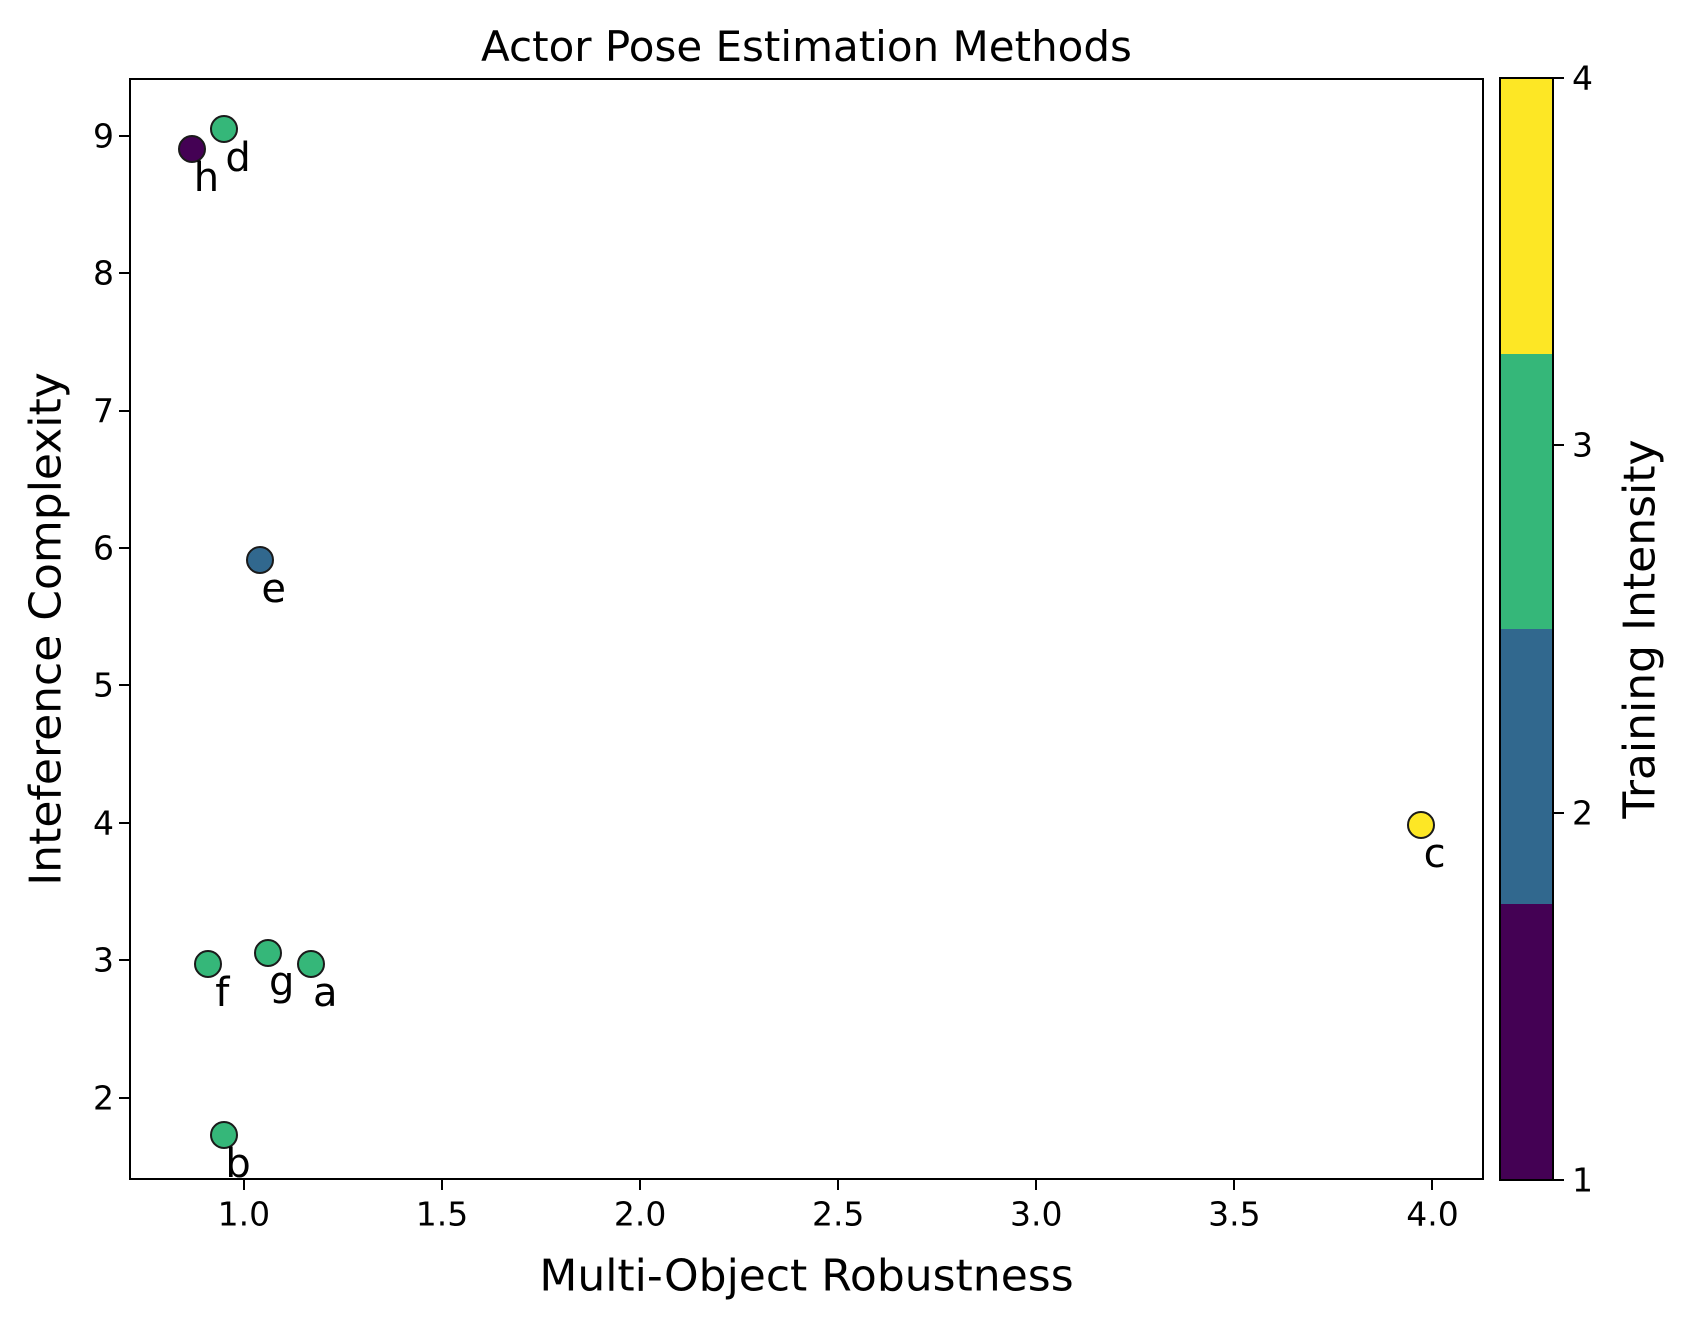 This screenshot has width=1688, height=1324. Describe the element at coordinates (224, 128) in the screenshot. I see `scatter-point-d` at that location.